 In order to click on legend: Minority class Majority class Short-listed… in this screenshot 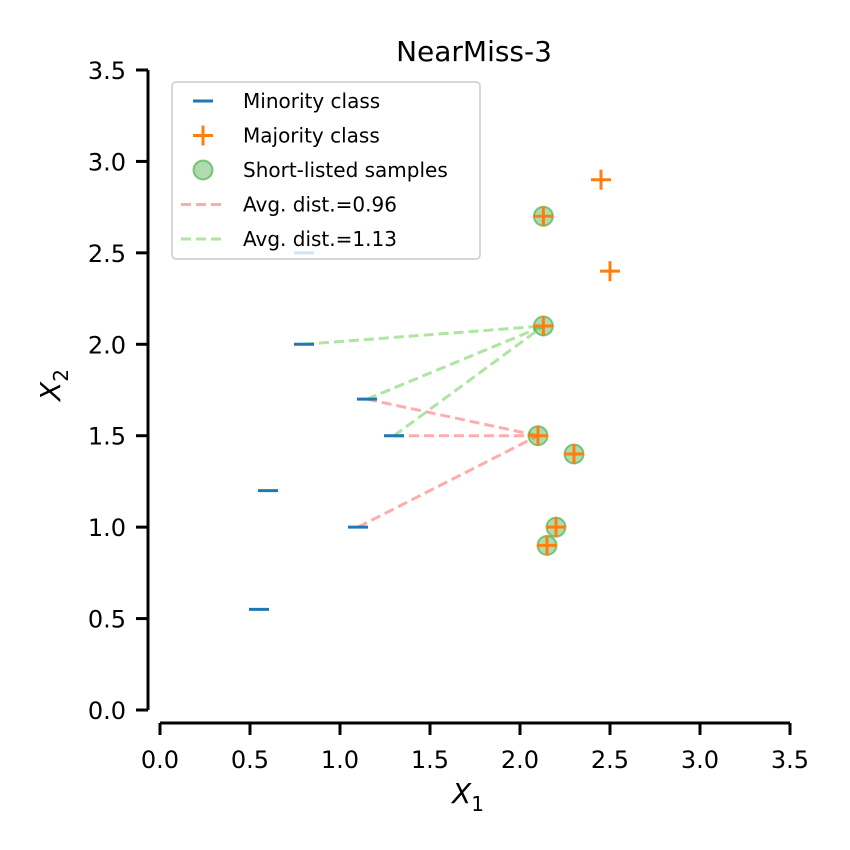, I will do `click(326, 170)`.